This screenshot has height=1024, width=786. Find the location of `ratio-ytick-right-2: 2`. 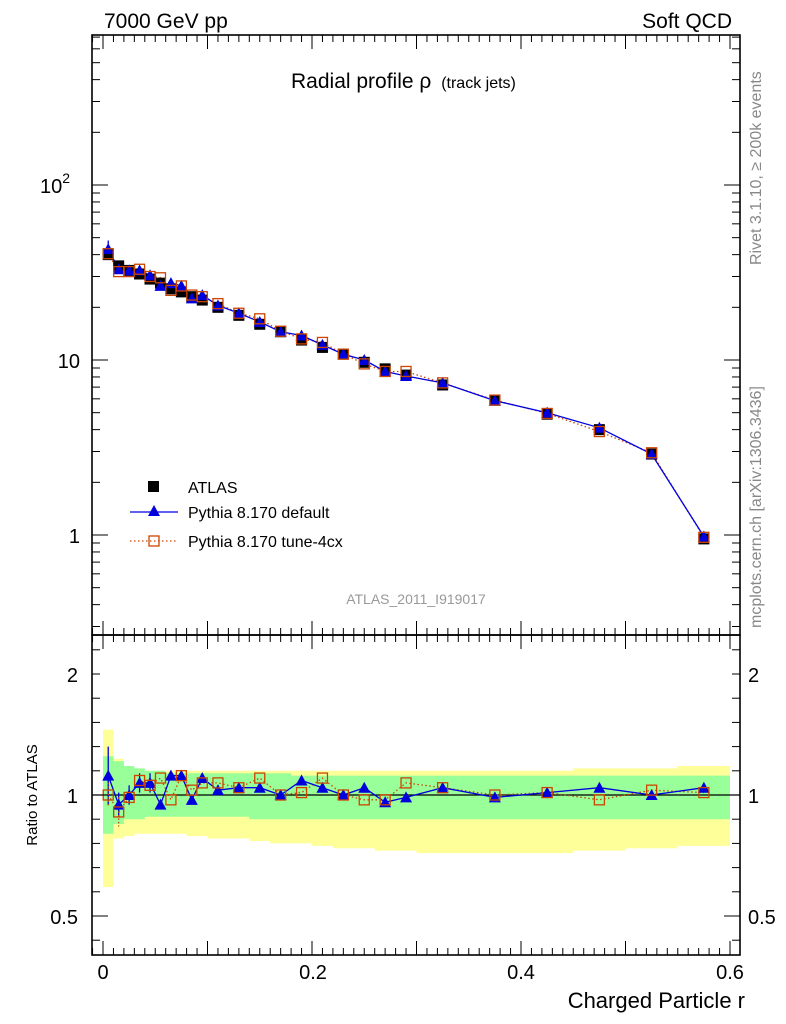

ratio-ytick-right-2: 2 is located at coordinates (753, 676).